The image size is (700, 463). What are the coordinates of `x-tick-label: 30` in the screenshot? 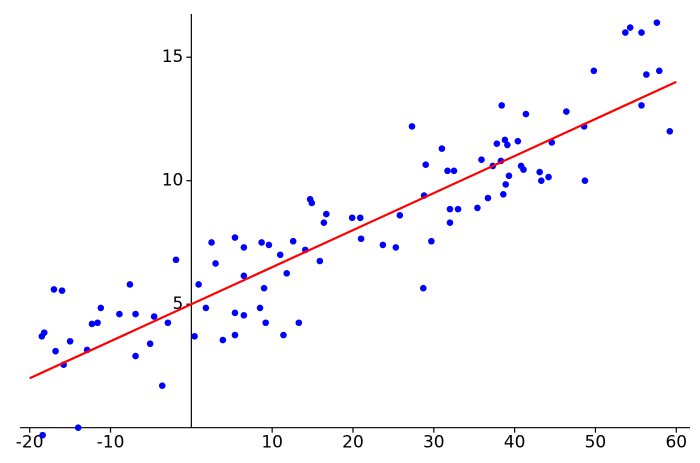 It's located at (434, 443).